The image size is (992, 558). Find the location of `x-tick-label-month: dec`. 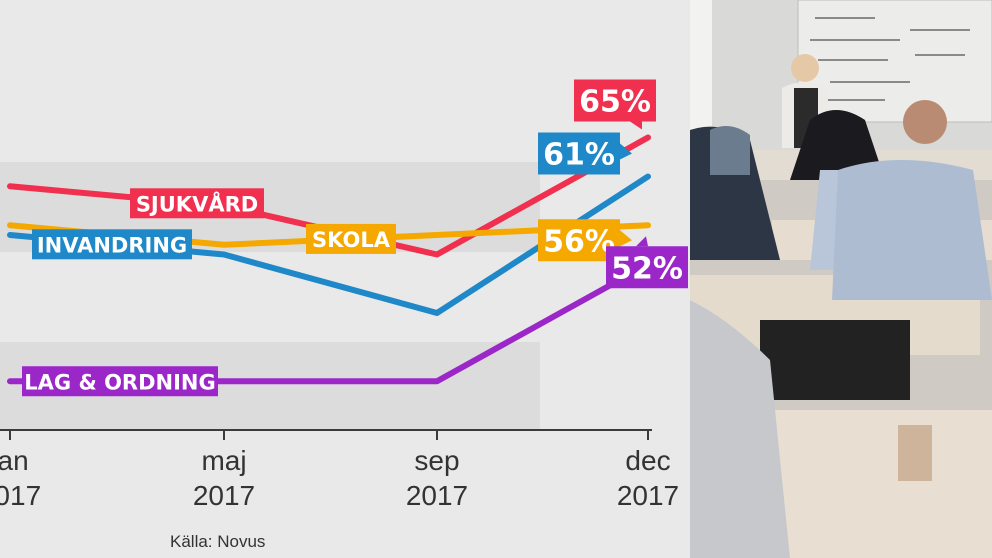

x-tick-label-month: dec is located at coordinates (647, 460).